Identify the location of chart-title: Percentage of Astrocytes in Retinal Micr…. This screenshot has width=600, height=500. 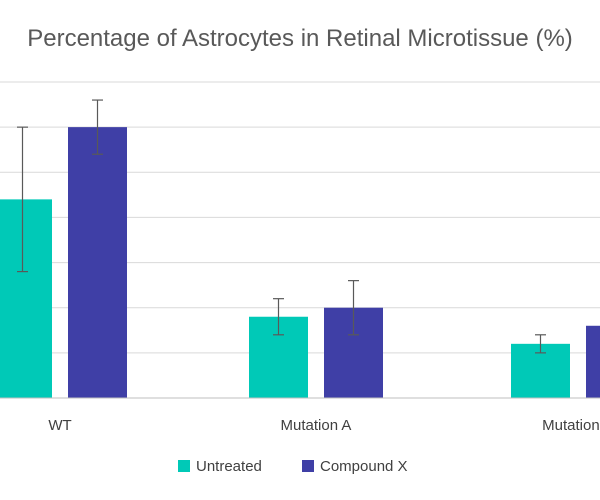
(300, 38).